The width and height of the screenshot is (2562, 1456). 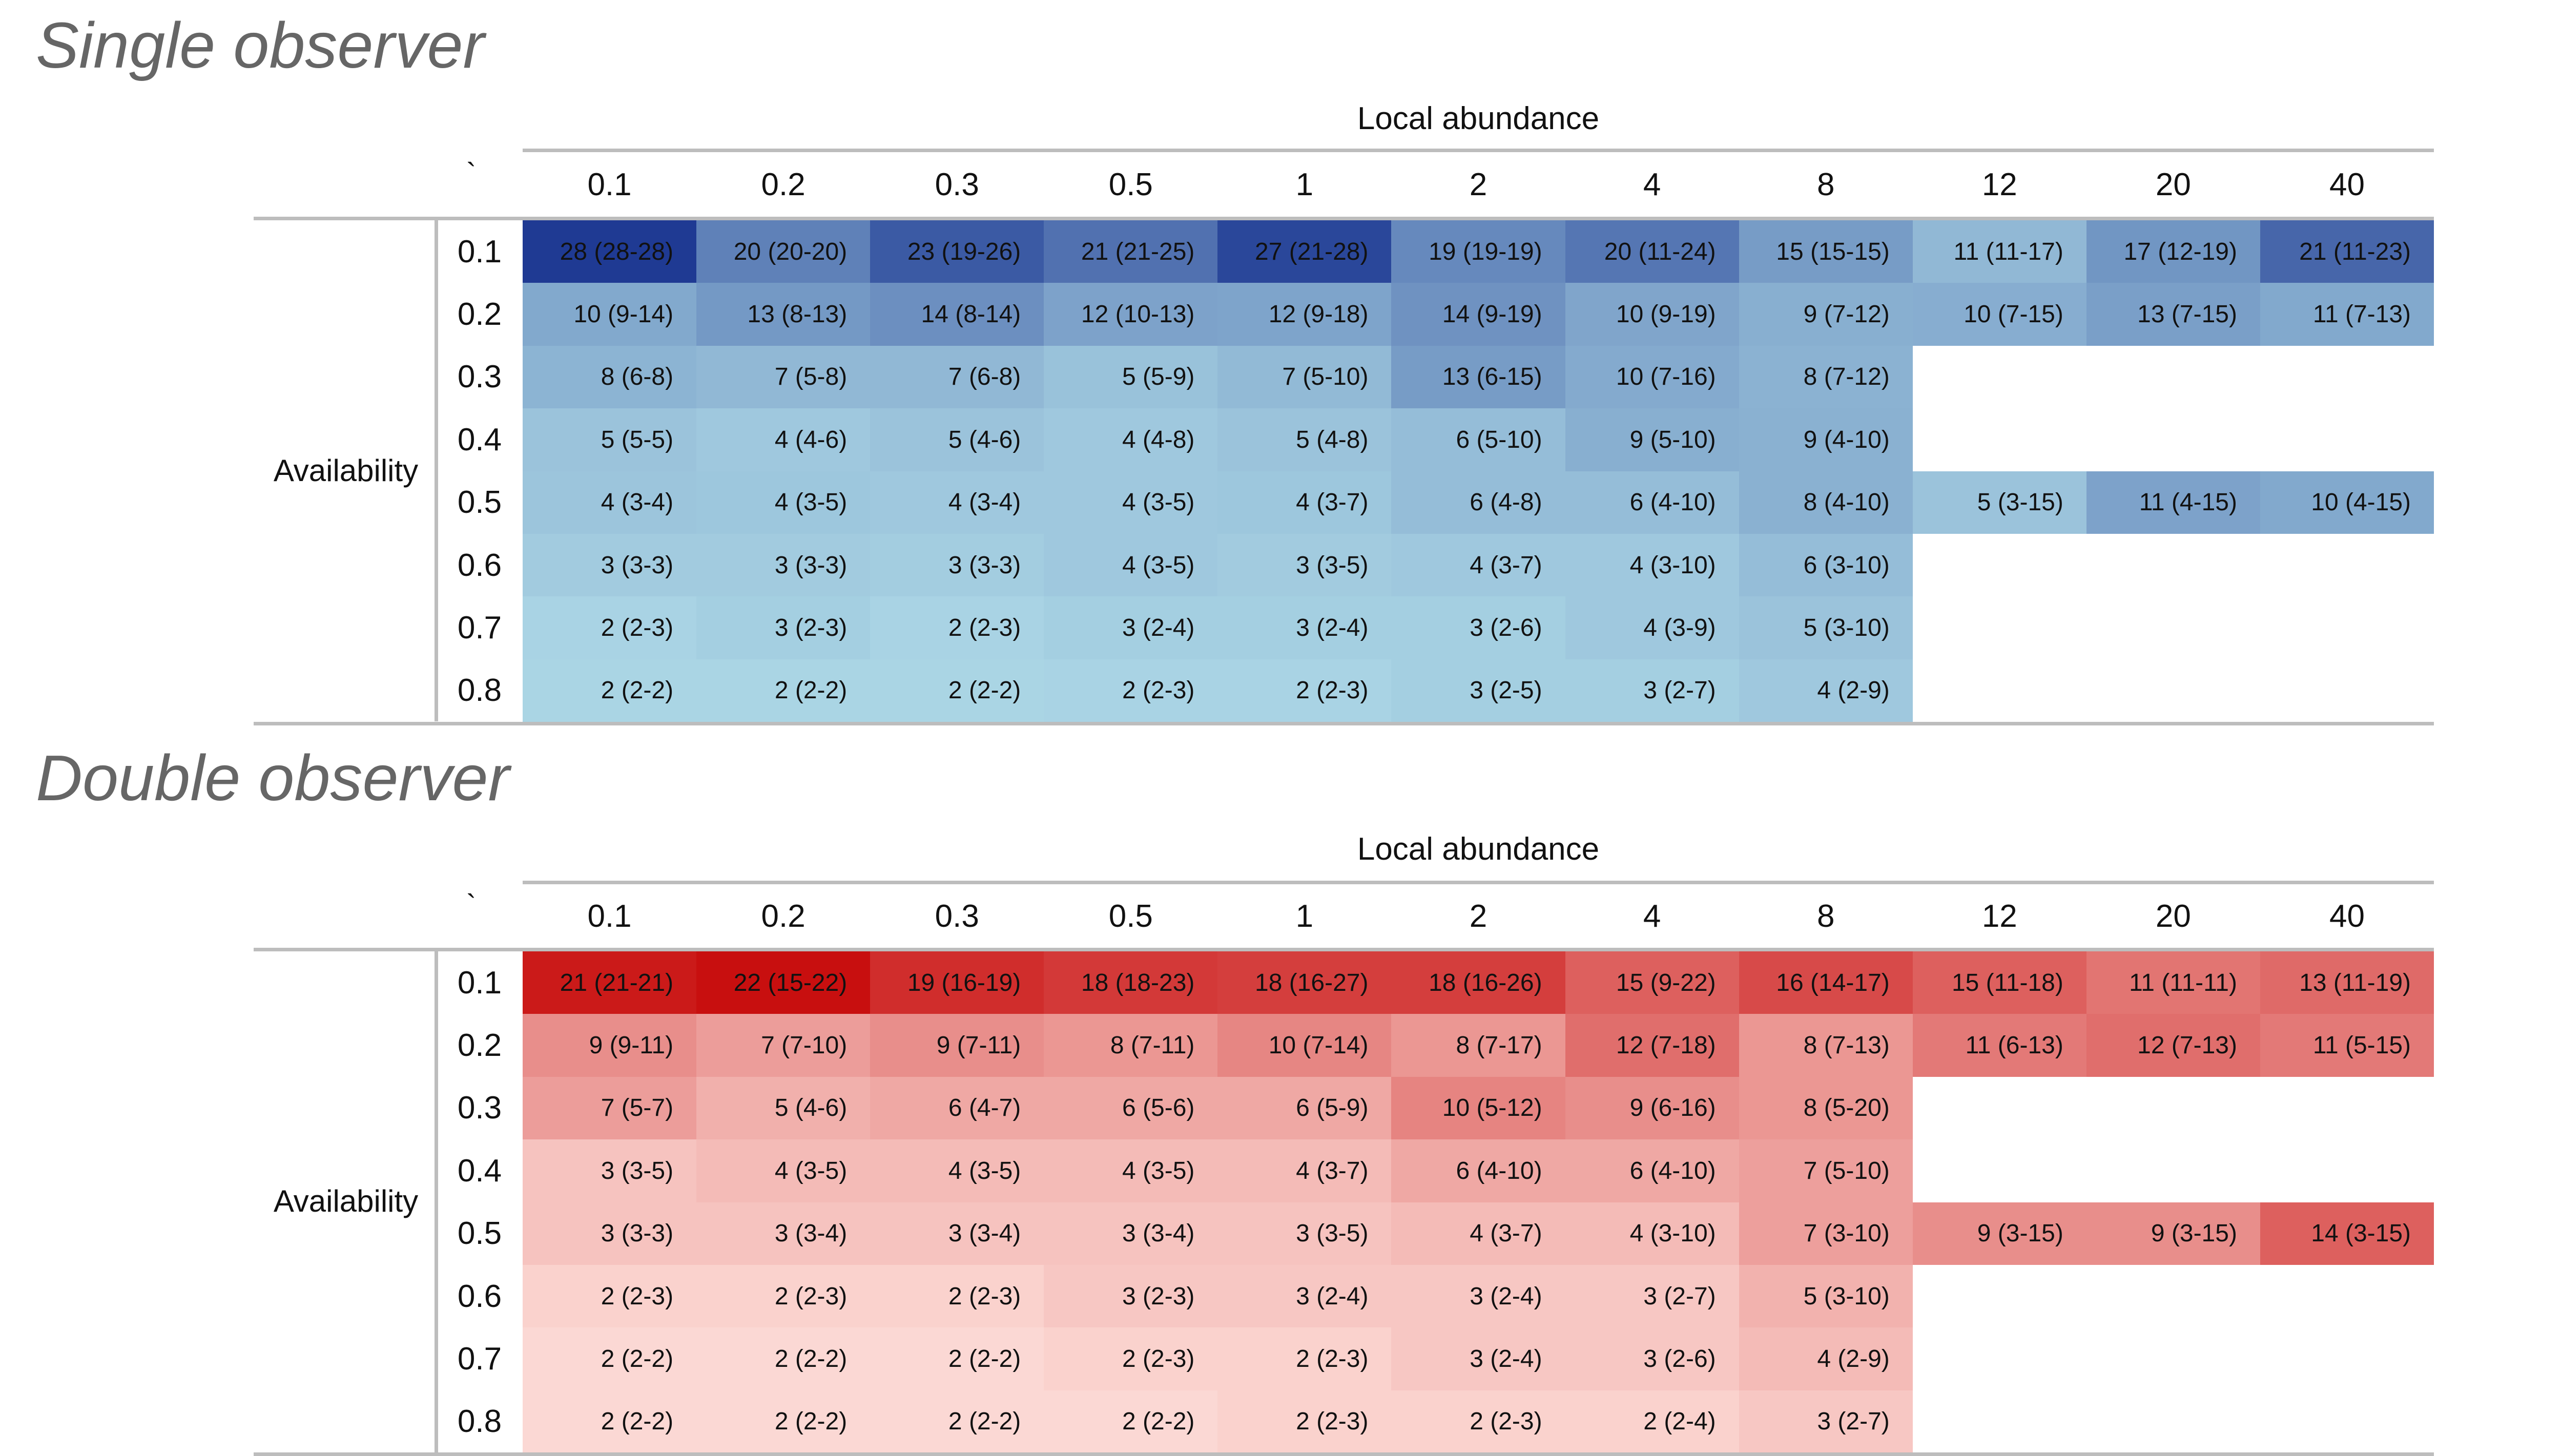 What do you see at coordinates (1652, 1108) in the screenshot?
I see `heatmap-cell: 9 (6-16)` at bounding box center [1652, 1108].